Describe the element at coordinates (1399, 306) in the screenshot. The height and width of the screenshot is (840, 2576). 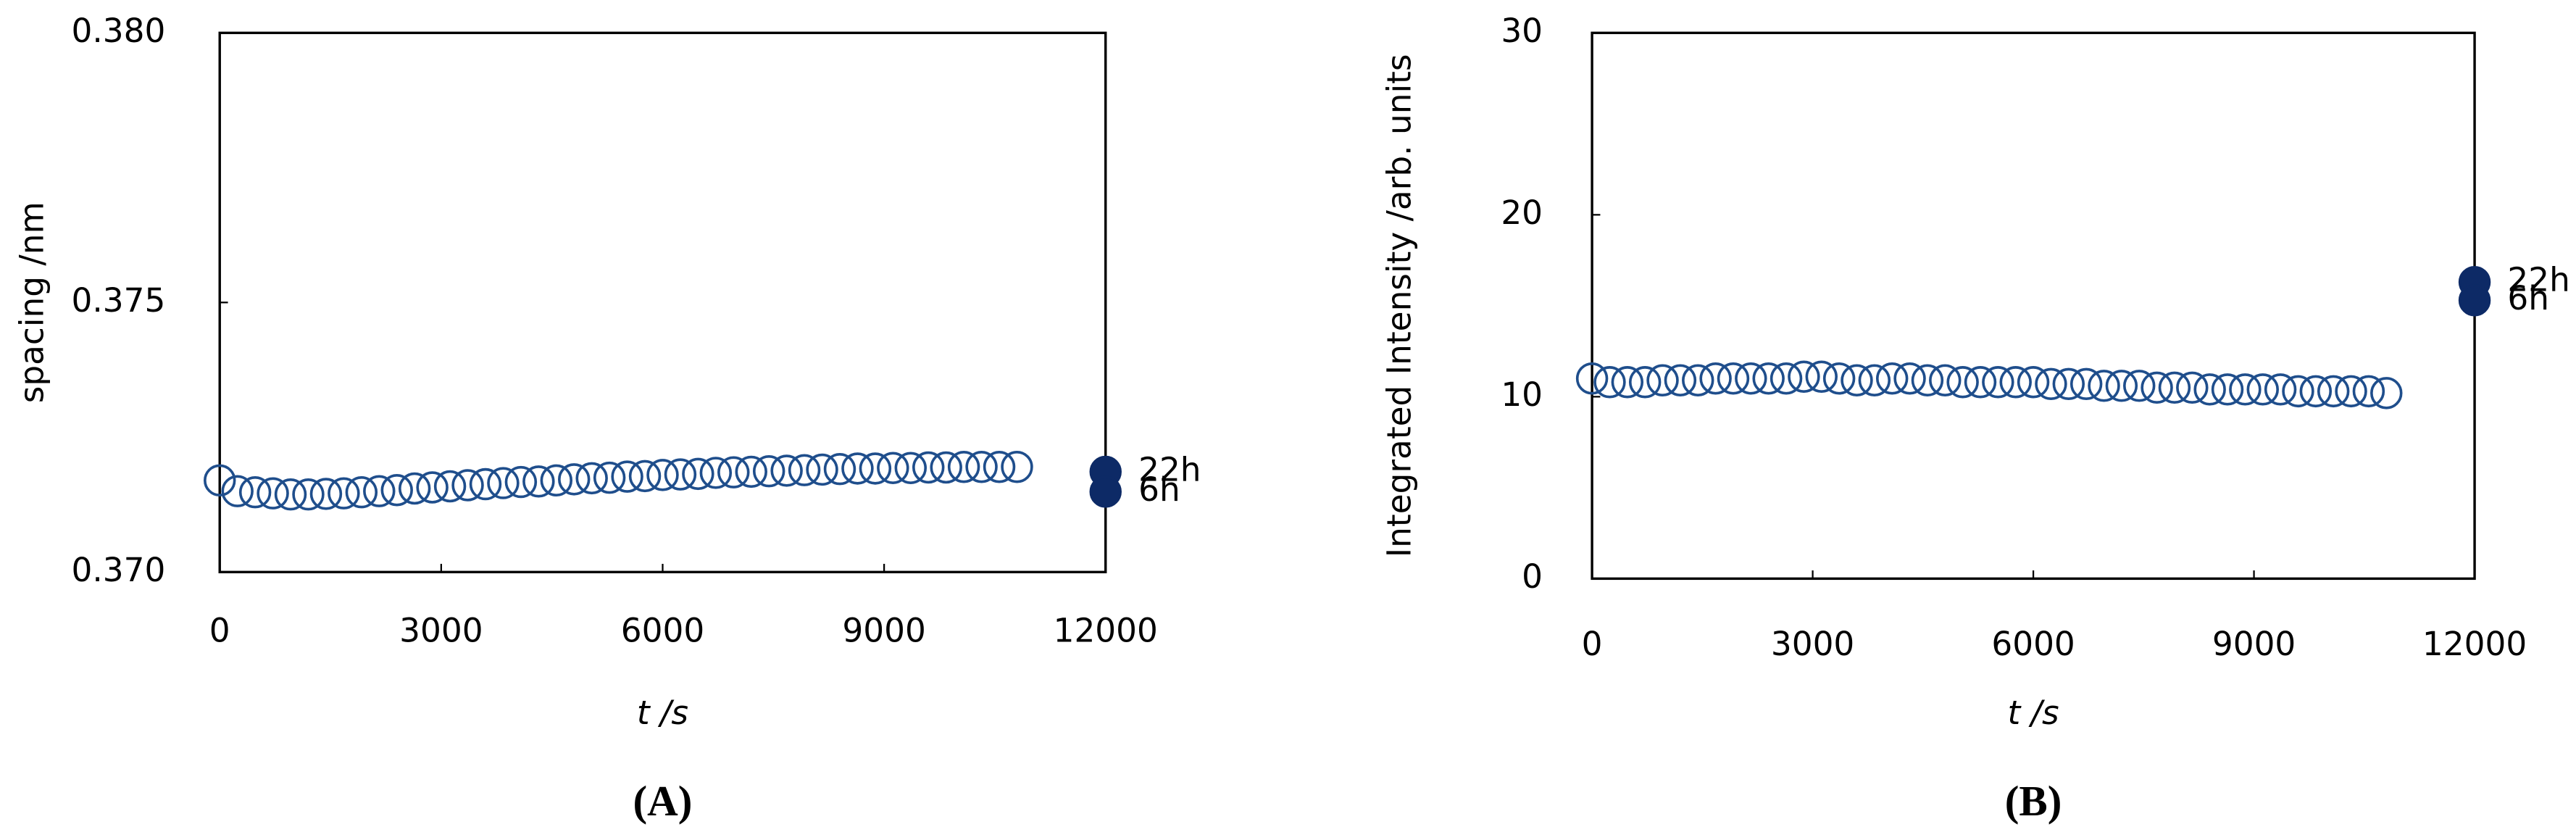
I see `y-axis-label: Integrated Intensity /arb. units` at that location.